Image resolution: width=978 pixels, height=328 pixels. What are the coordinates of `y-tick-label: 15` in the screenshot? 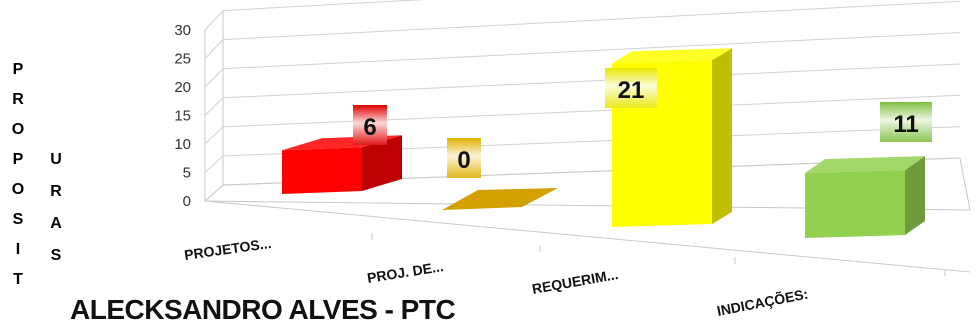 It's located at (182, 116).